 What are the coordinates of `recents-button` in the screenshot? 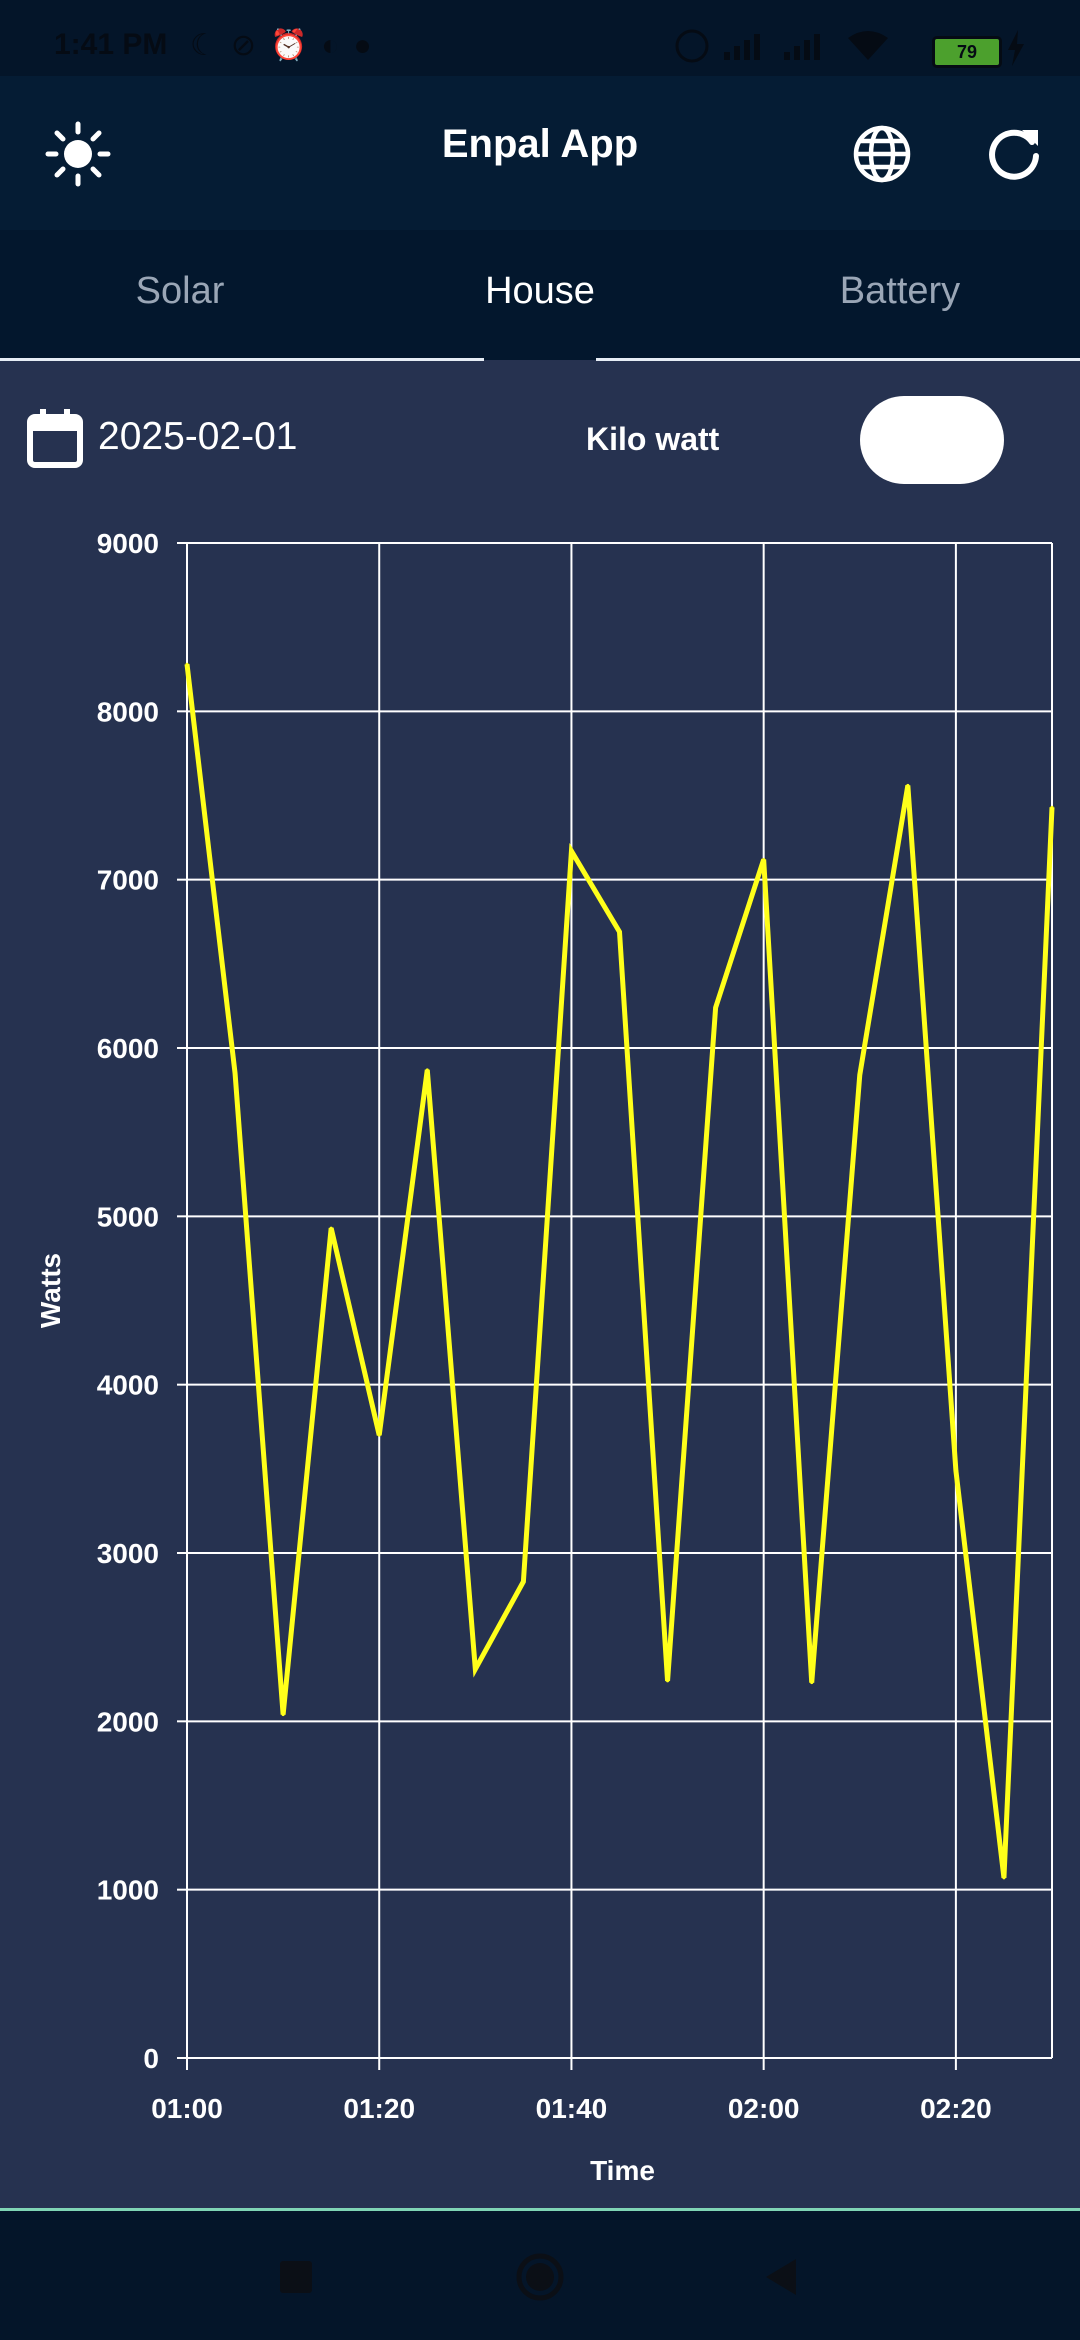 It's located at (296, 2277).